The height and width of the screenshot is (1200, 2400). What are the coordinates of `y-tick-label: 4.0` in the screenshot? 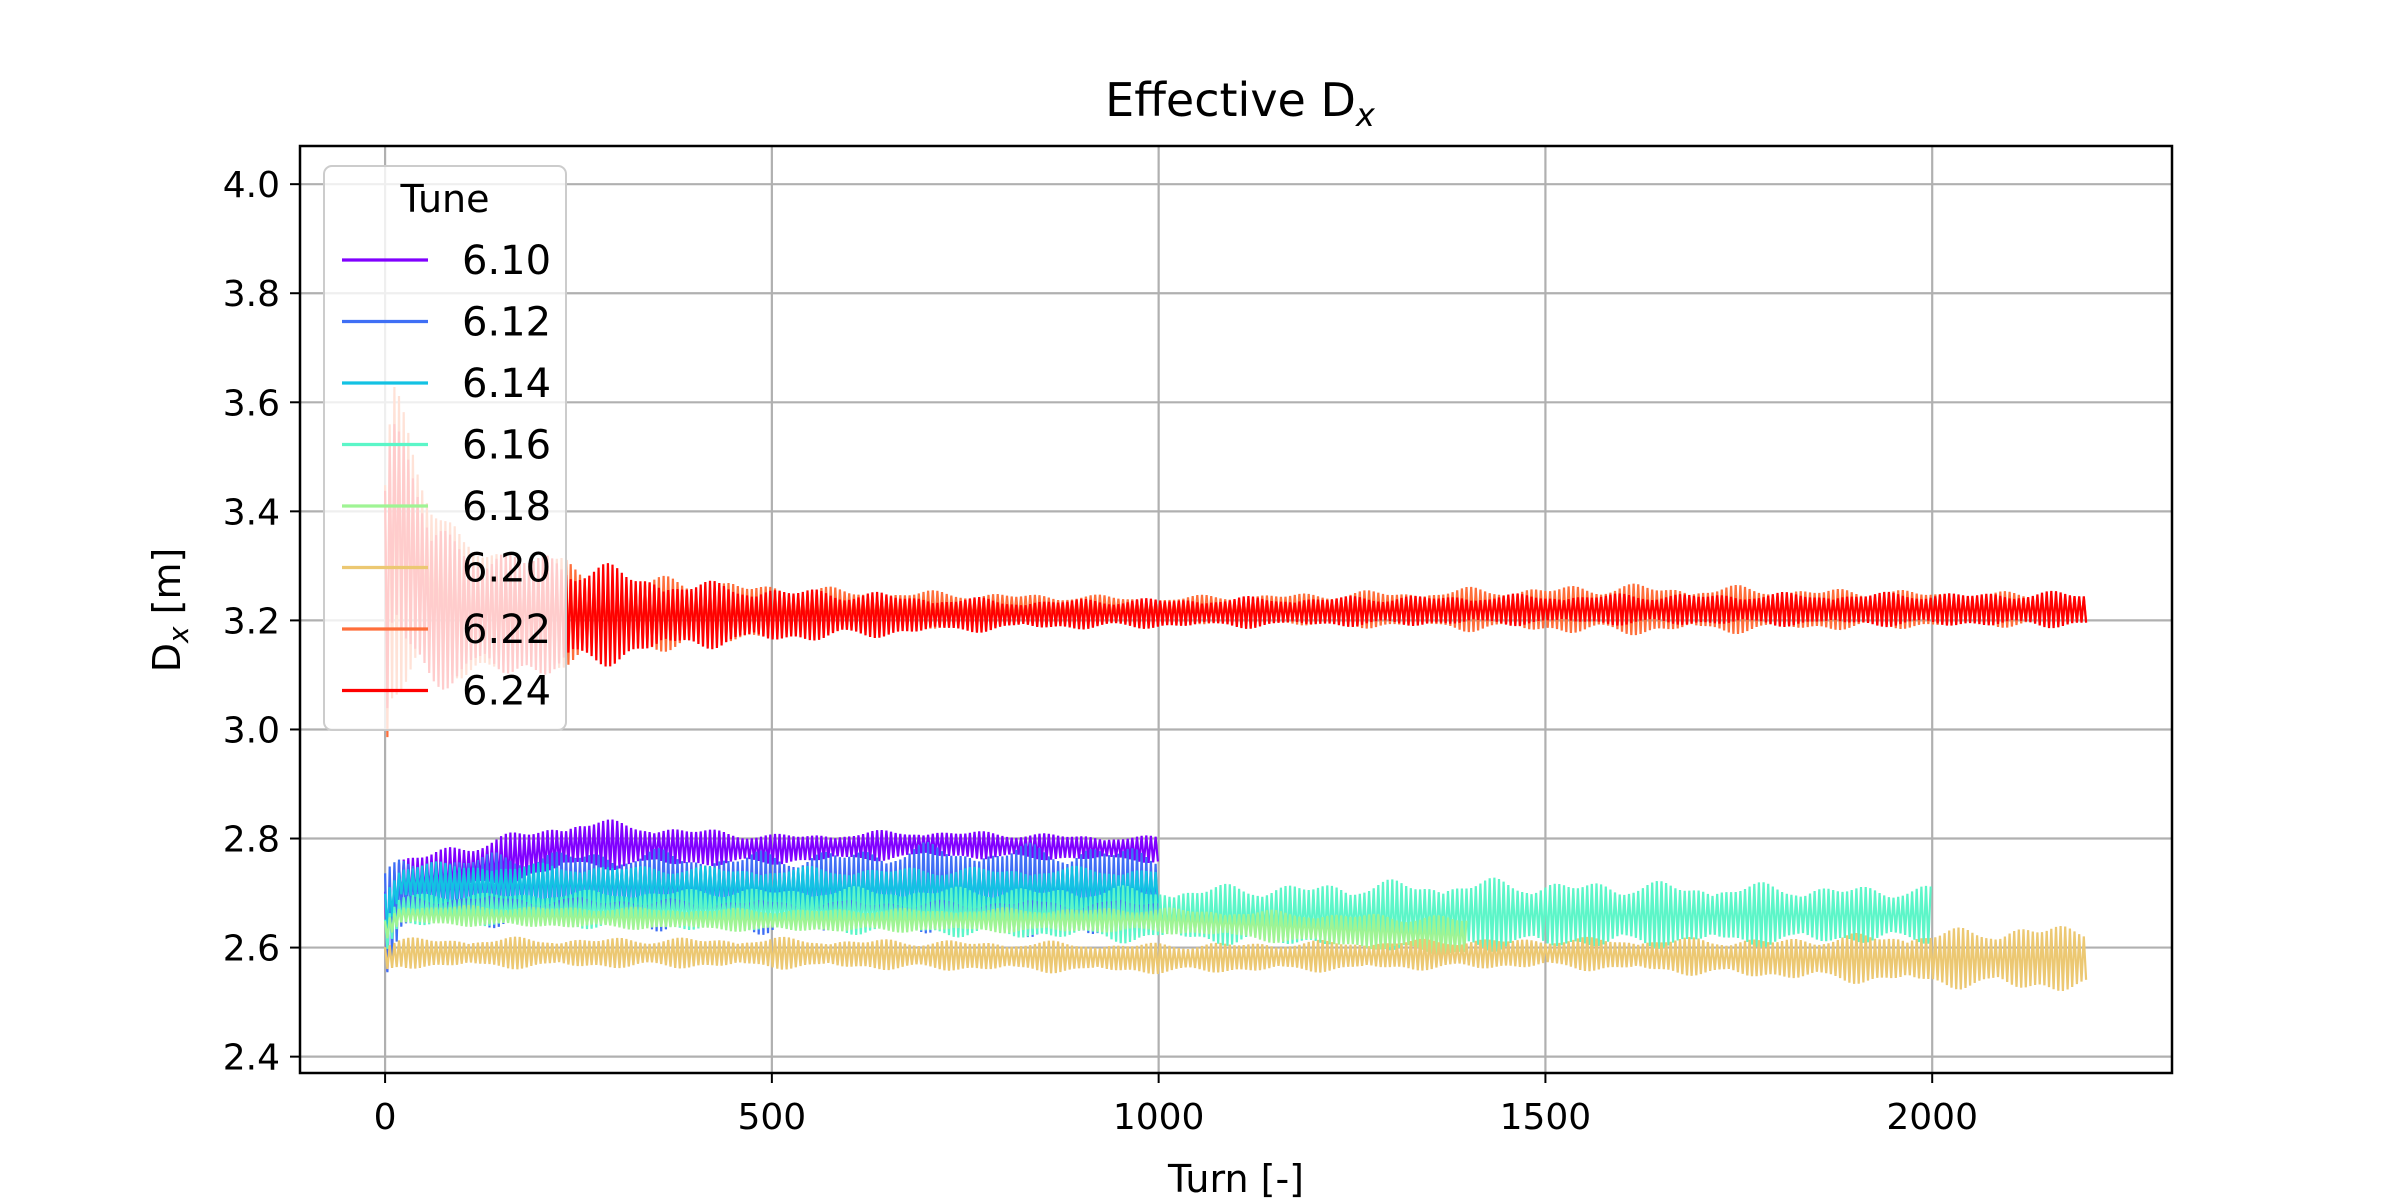 It's located at (251, 185).